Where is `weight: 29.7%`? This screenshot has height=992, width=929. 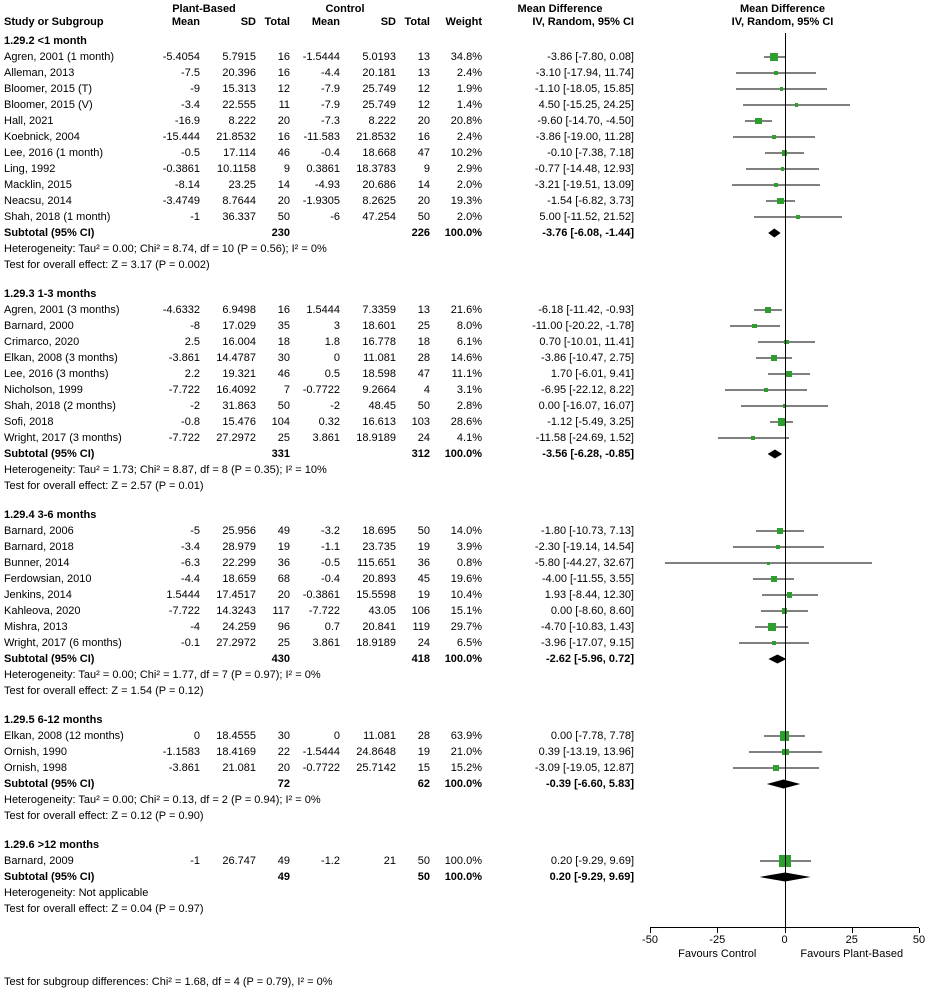
weight: 29.7% is located at coordinates (466, 627).